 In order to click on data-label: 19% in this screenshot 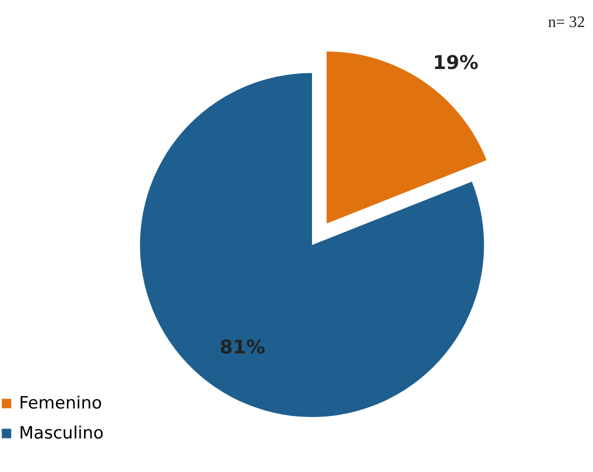, I will do `click(455, 63)`.